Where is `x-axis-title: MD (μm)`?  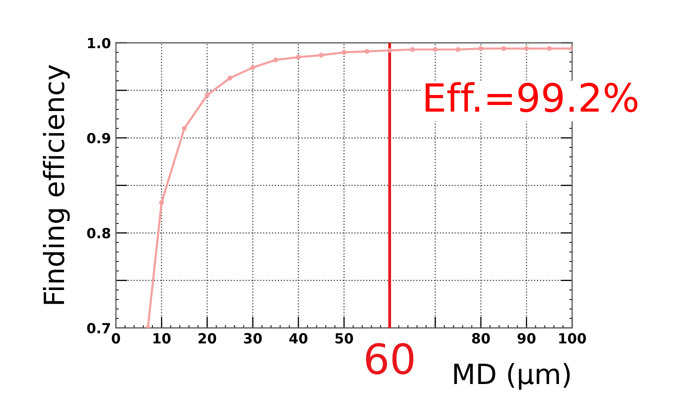 x-axis-title: MD (μm) is located at coordinates (512, 376).